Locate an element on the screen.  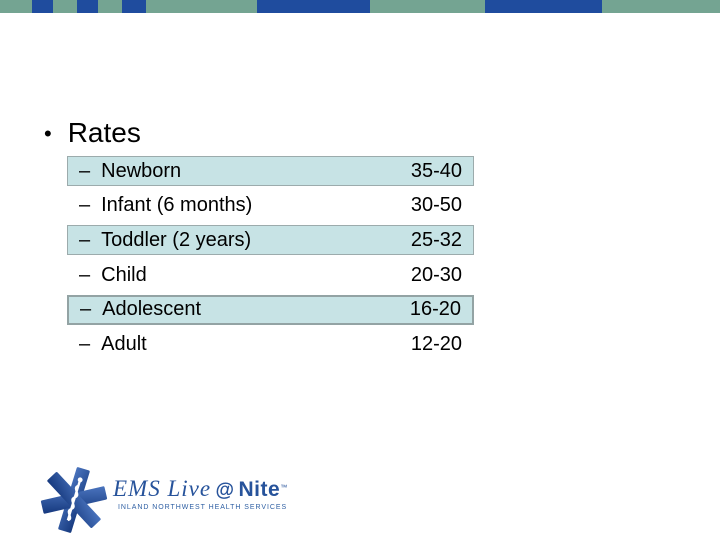
rate-value: 16-20 is located at coordinates (435, 309).